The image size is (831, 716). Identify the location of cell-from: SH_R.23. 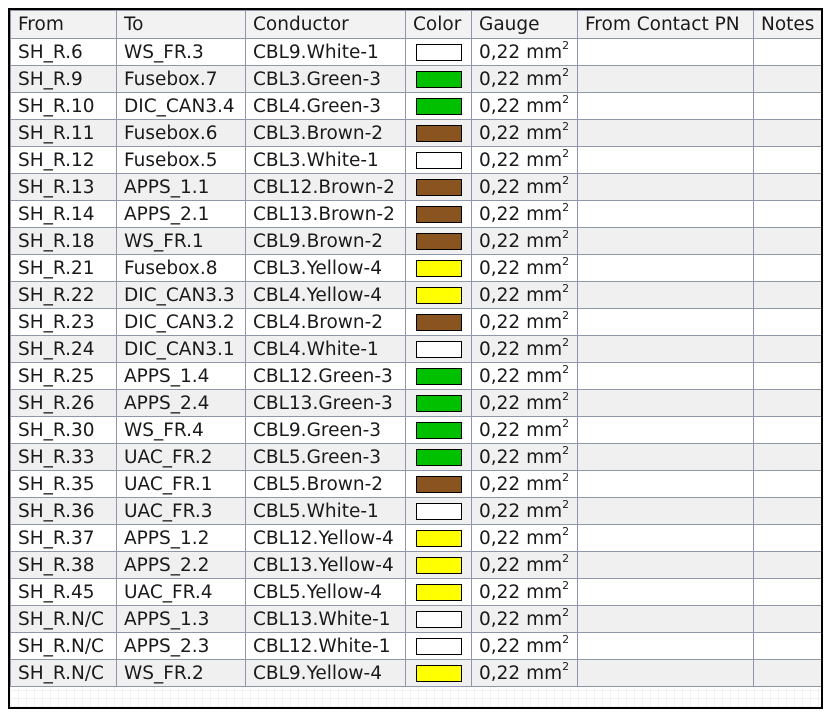
(63, 322).